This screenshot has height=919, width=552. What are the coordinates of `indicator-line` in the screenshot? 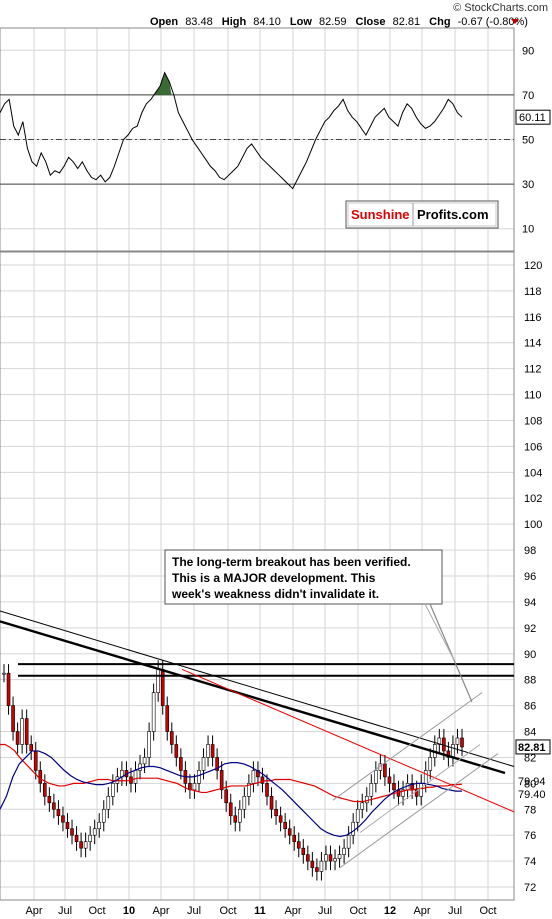 It's located at (231, 130).